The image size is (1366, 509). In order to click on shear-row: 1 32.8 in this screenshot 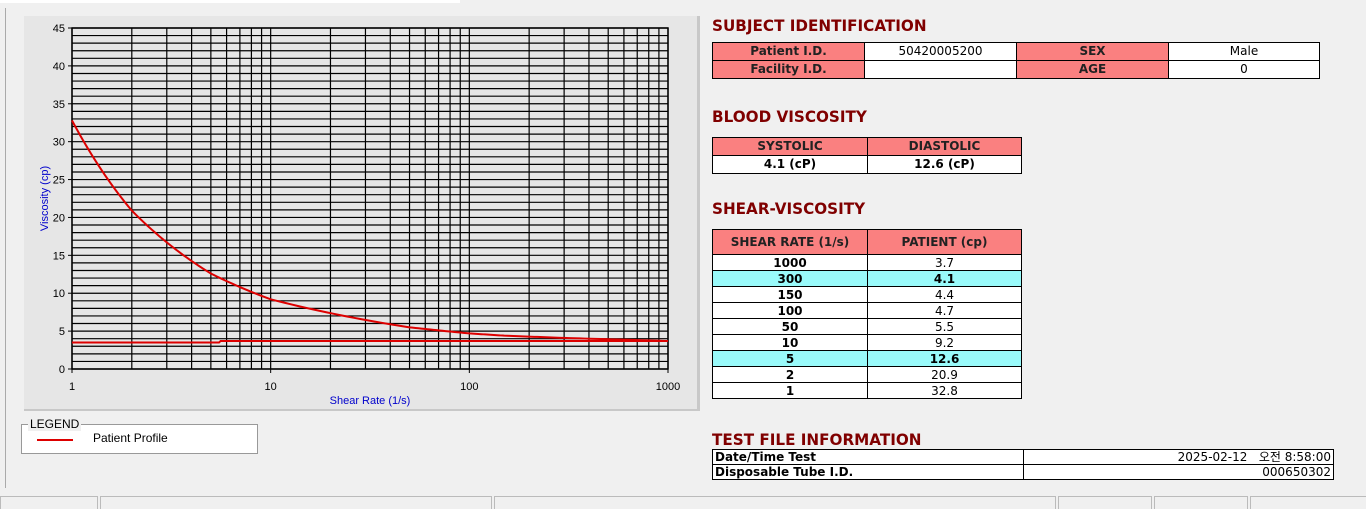, I will do `click(867, 390)`.